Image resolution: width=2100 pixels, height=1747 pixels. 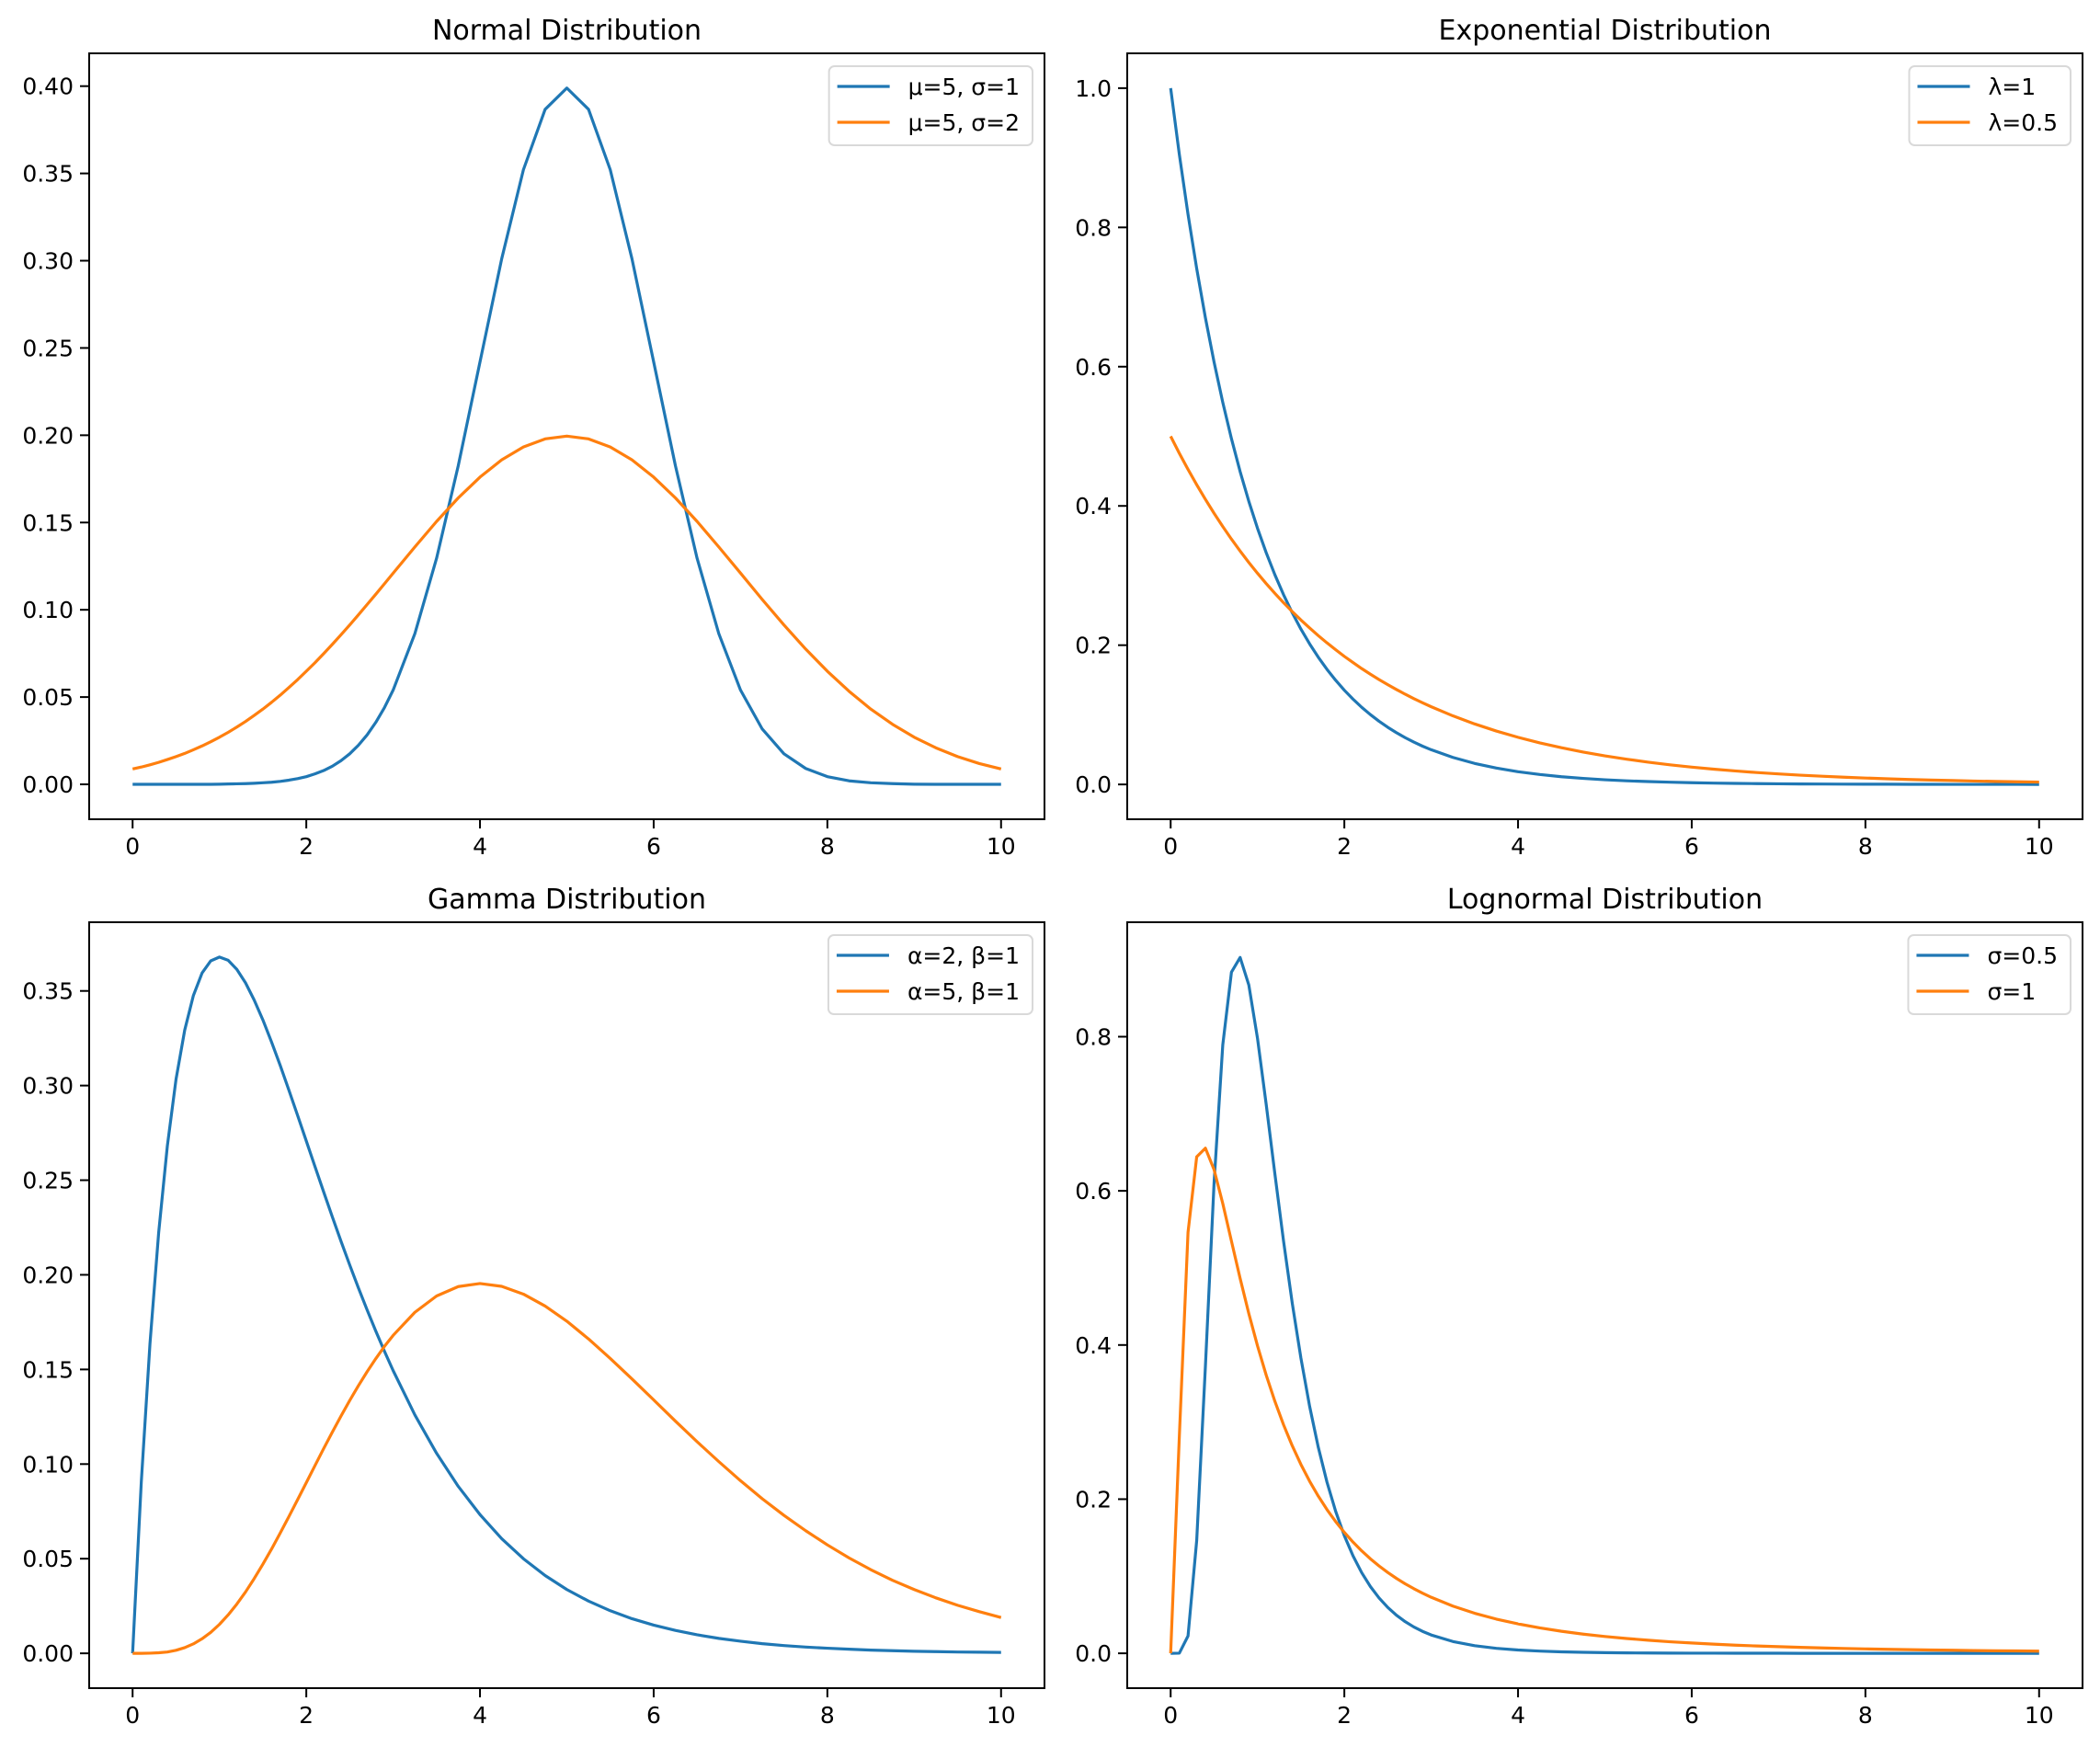 I want to click on legend-label: μ=5, σ=2, so click(x=964, y=122).